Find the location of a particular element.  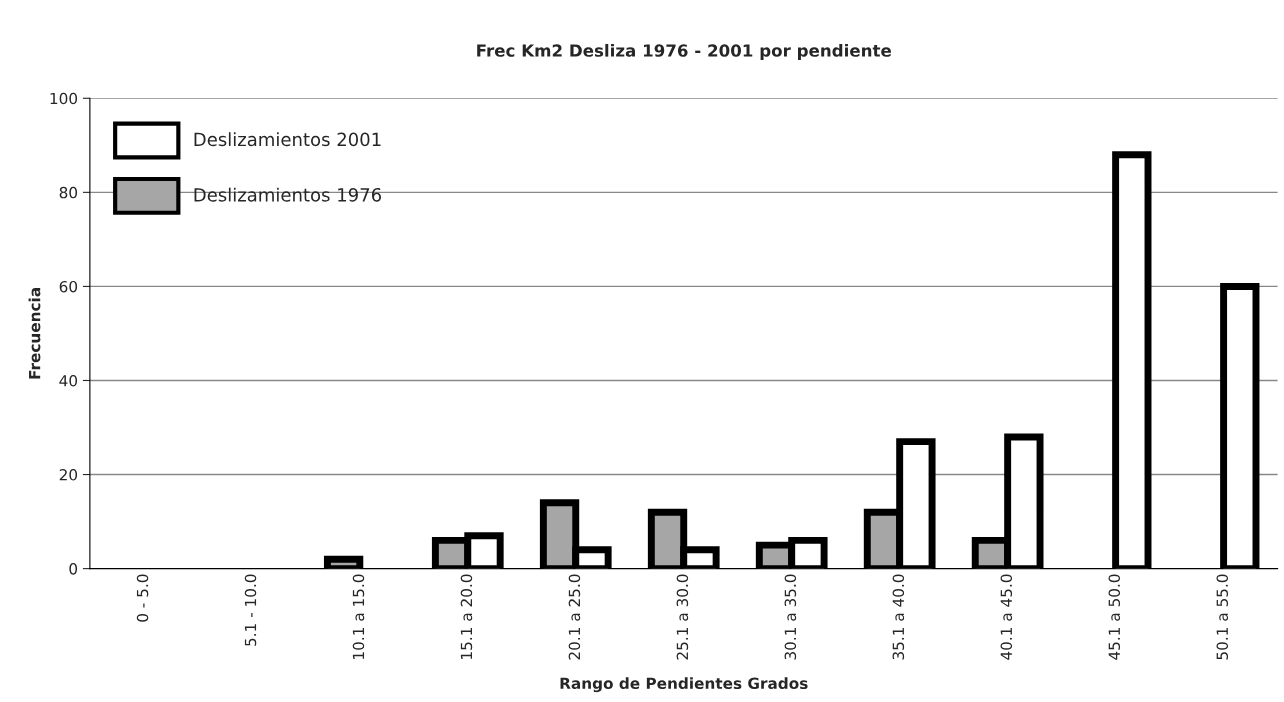

chart-title: Frec Km2 Desliza 1976 - 2001 por pendiente is located at coordinates (684, 52).